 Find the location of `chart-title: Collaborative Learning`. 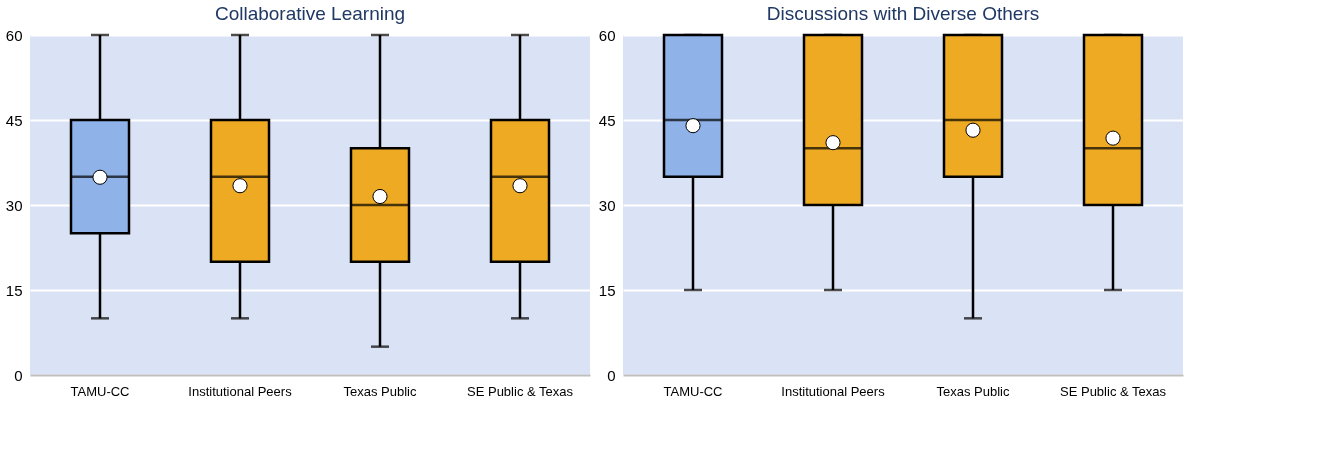

chart-title: Collaborative Learning is located at coordinates (310, 13).